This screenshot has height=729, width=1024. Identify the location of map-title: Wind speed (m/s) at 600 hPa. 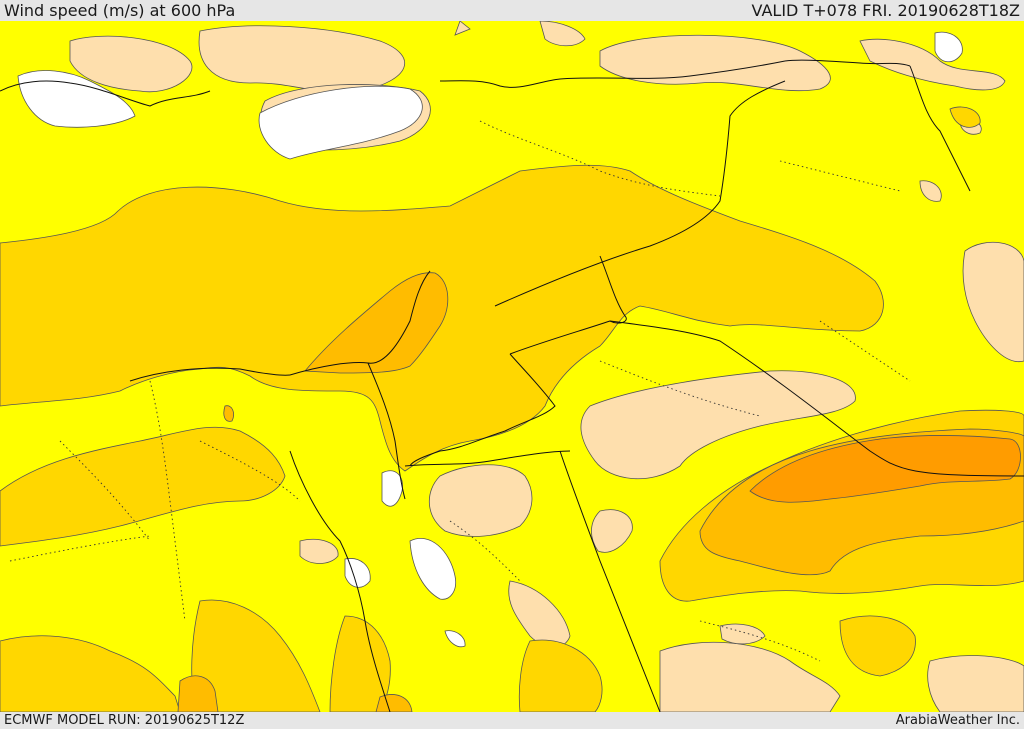
(120, 10).